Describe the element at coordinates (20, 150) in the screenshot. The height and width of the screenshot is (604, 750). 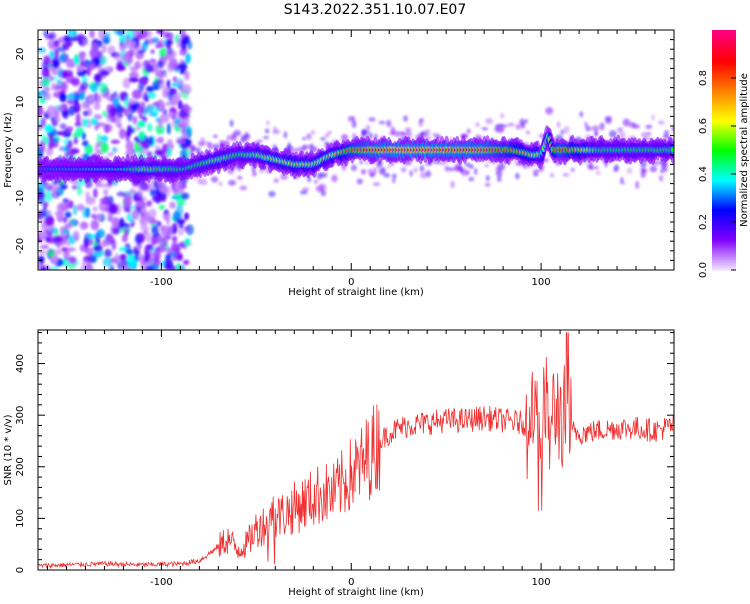
I see `spectrogram-ytick-label: 0` at that location.